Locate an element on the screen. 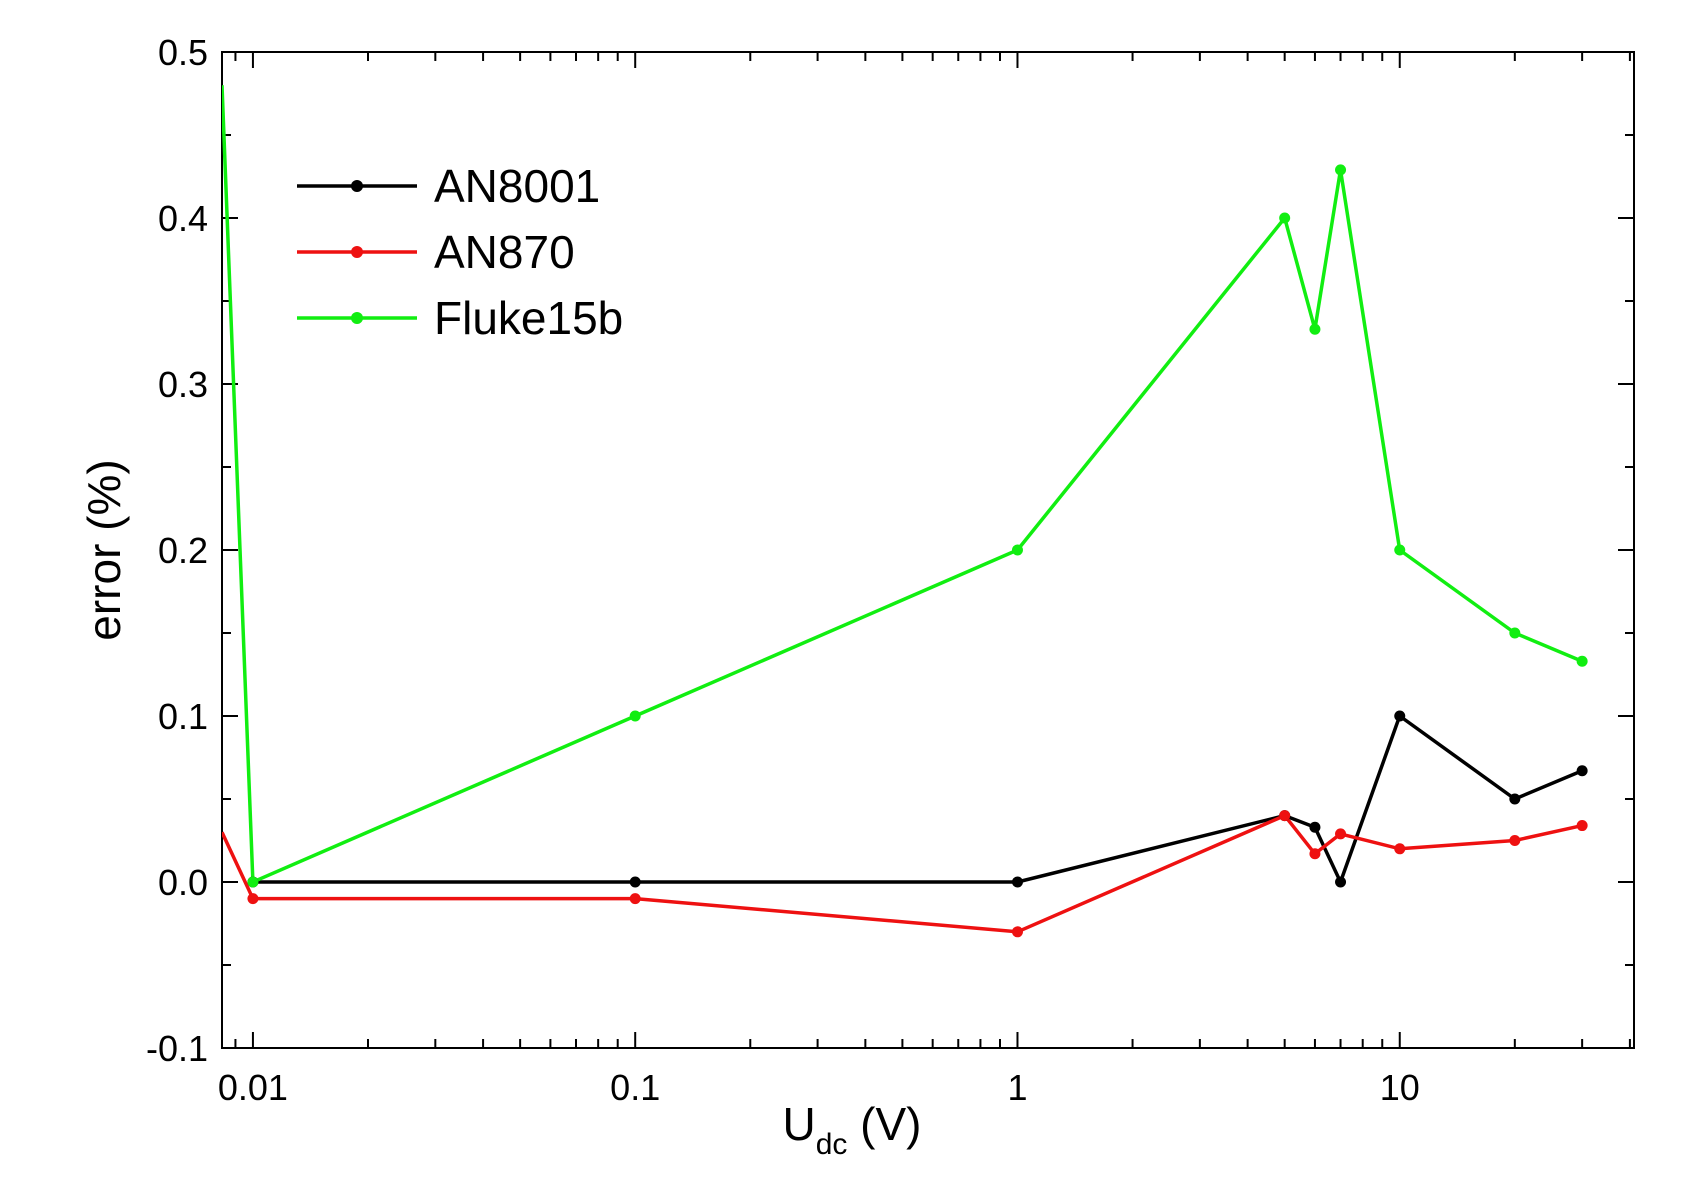 This screenshot has width=1703, height=1190. series-line-an870 is located at coordinates (902, 873).